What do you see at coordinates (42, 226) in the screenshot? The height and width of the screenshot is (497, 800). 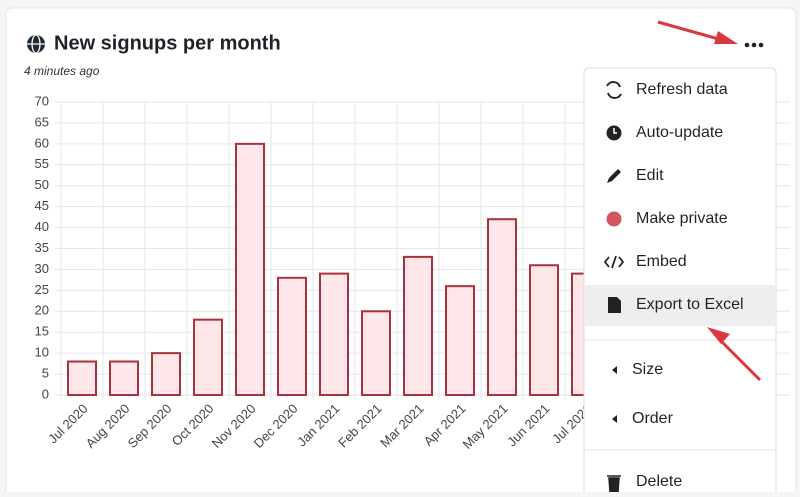 I see `y-tick-label: 40` at bounding box center [42, 226].